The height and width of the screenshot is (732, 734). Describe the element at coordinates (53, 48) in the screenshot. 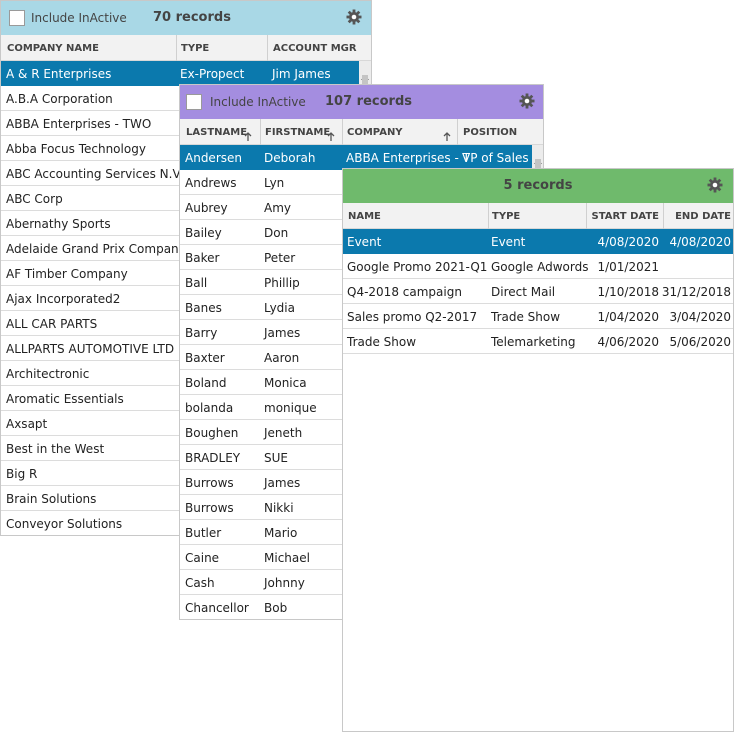

I see `column-header: COMPANY NAME` at that location.